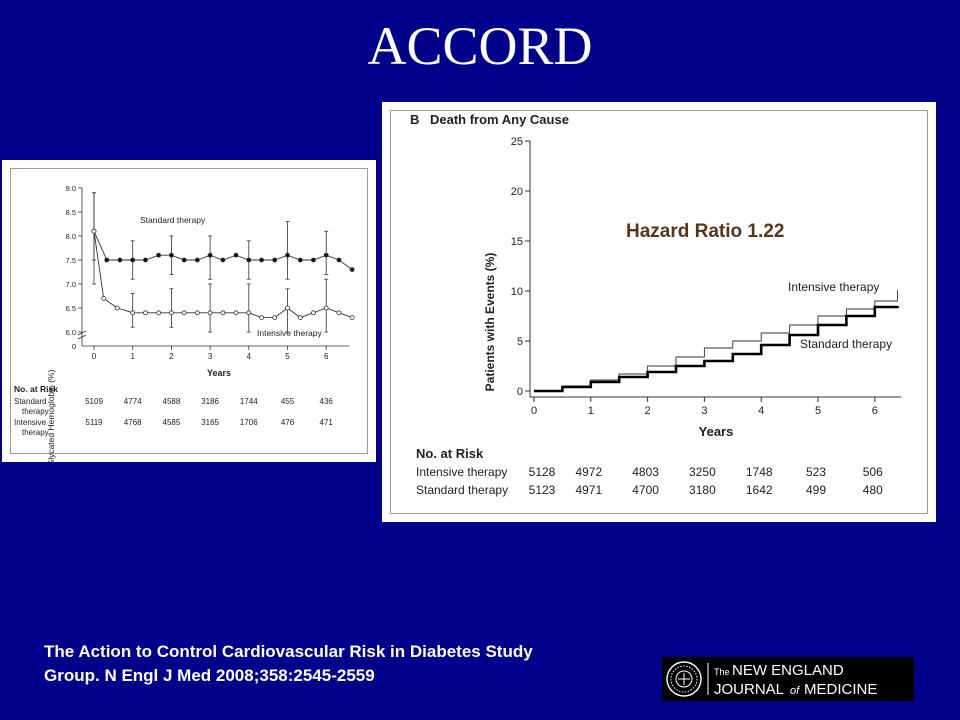 The width and height of the screenshot is (960, 720). I want to click on logo-line-2b: of, so click(795, 691).